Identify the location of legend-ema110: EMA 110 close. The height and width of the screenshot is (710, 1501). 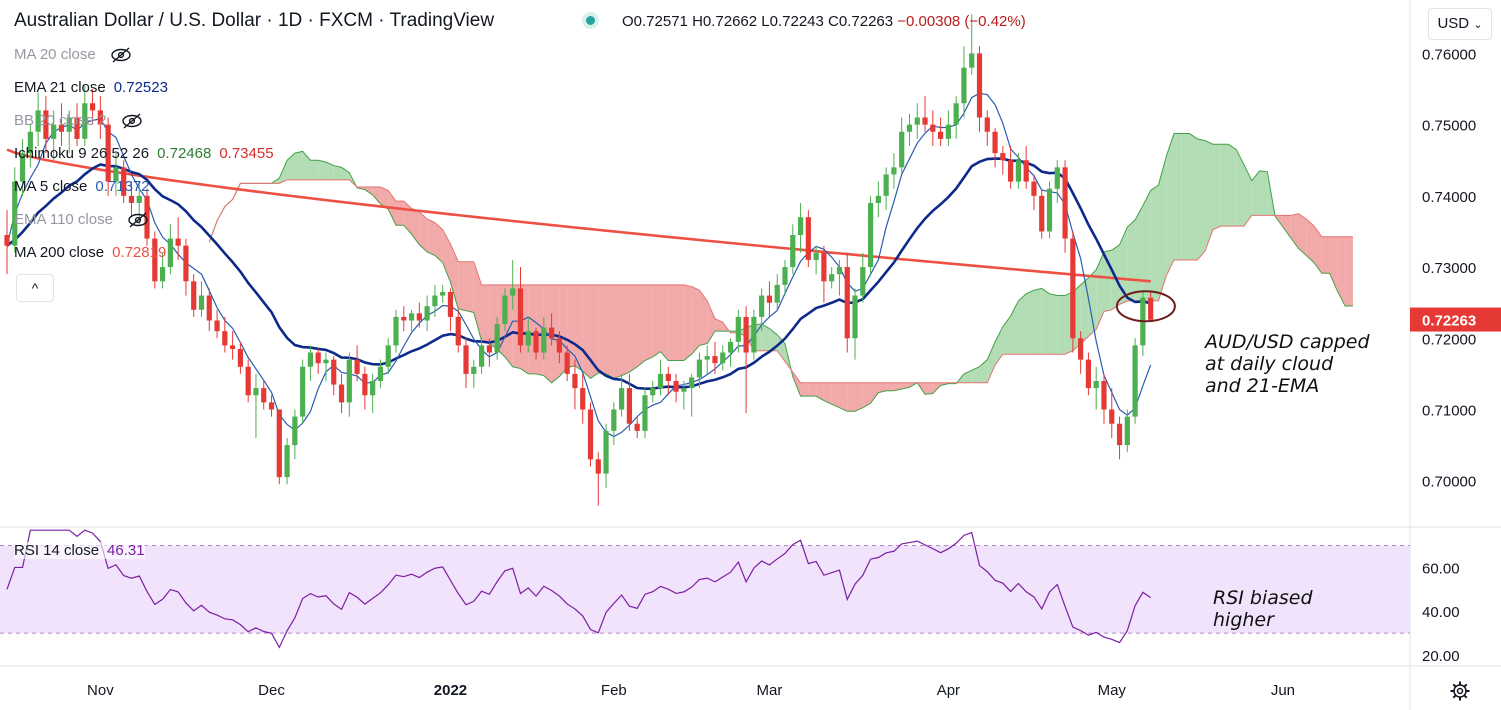
(81, 219).